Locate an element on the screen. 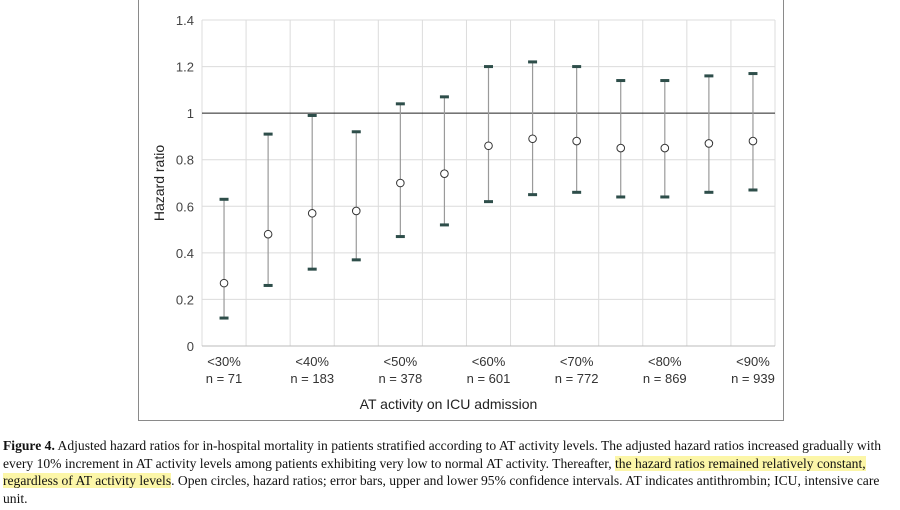  x-tick-label: <70% n = 772 is located at coordinates (577, 370).